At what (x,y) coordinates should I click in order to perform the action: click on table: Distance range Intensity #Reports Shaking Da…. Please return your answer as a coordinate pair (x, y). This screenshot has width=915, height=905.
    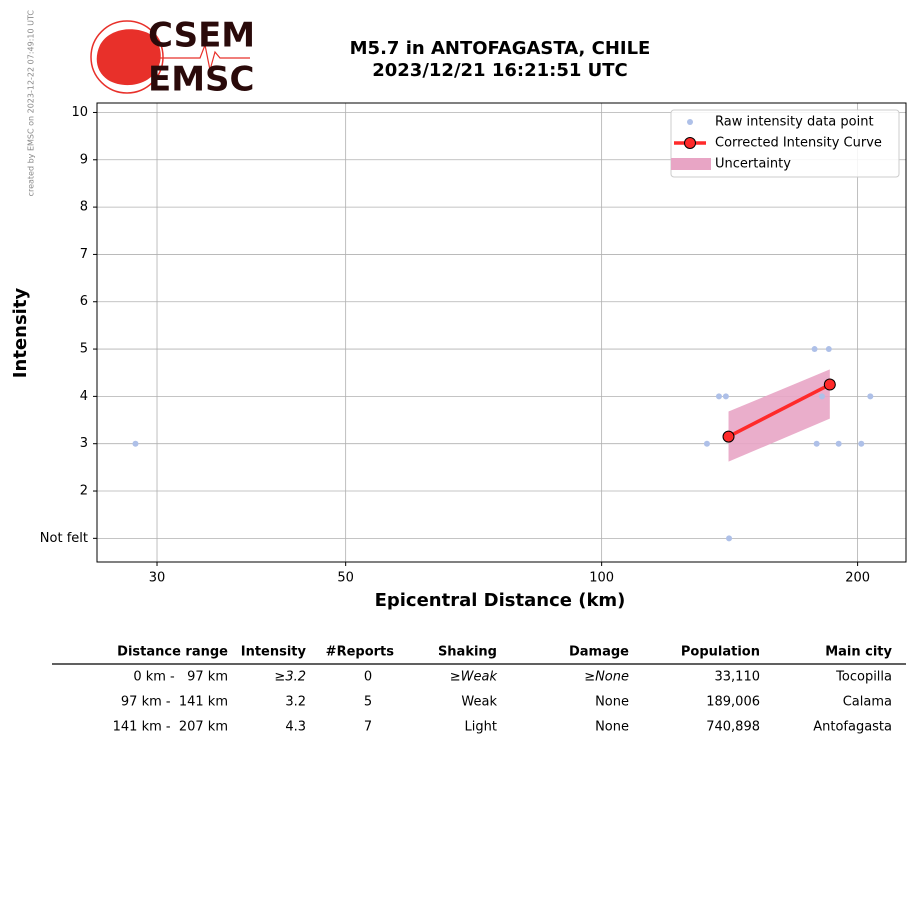
    Looking at the image, I should click on (479, 690).